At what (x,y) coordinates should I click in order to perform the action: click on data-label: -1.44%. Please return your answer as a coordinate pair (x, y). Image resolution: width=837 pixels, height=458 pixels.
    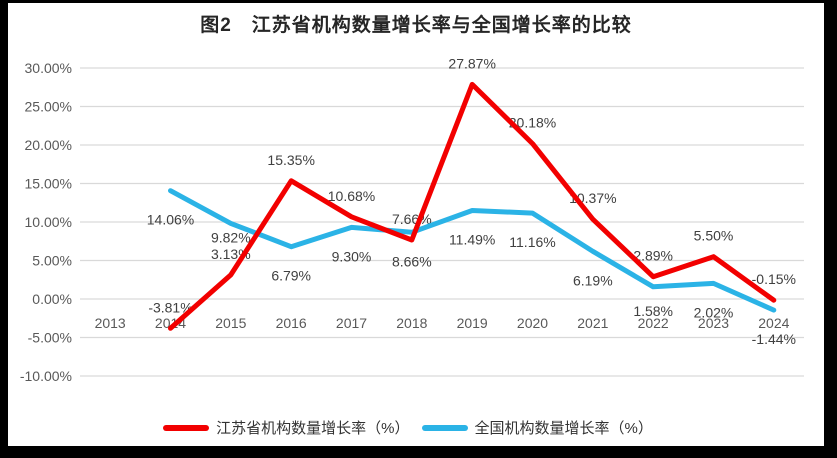
    Looking at the image, I should click on (774, 339).